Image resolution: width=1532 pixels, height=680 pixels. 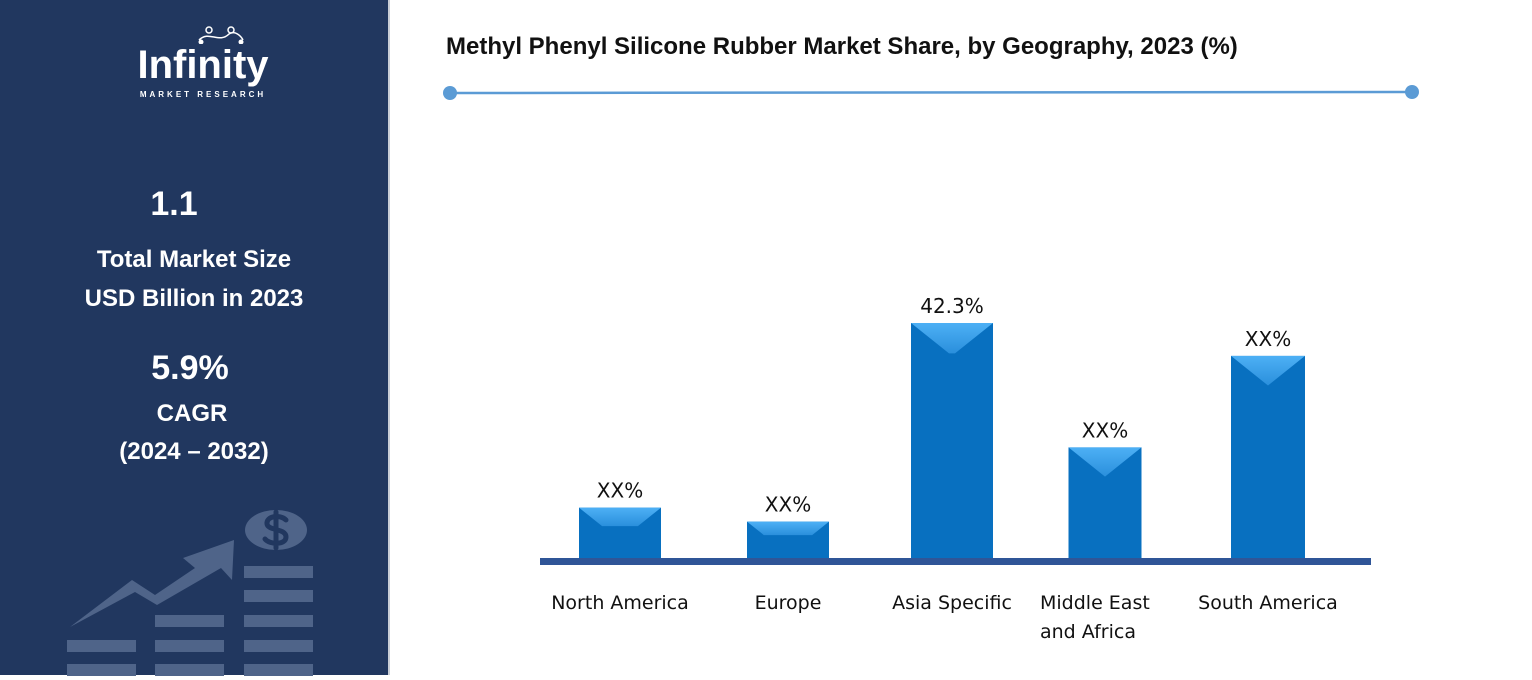 What do you see at coordinates (221, 35) in the screenshot?
I see `logo-figures-icon` at bounding box center [221, 35].